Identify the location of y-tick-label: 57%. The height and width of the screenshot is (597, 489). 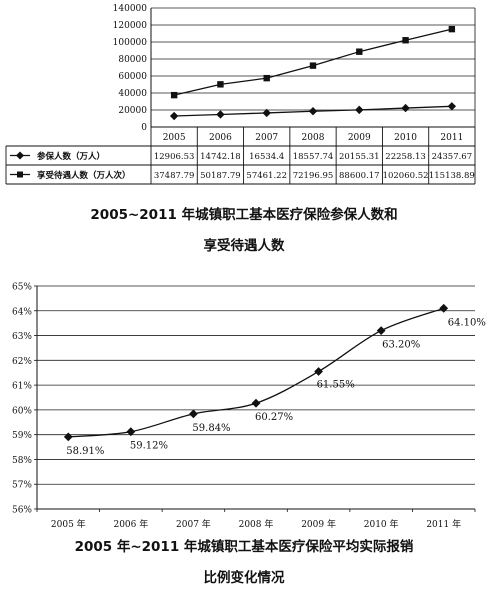
(22, 486).